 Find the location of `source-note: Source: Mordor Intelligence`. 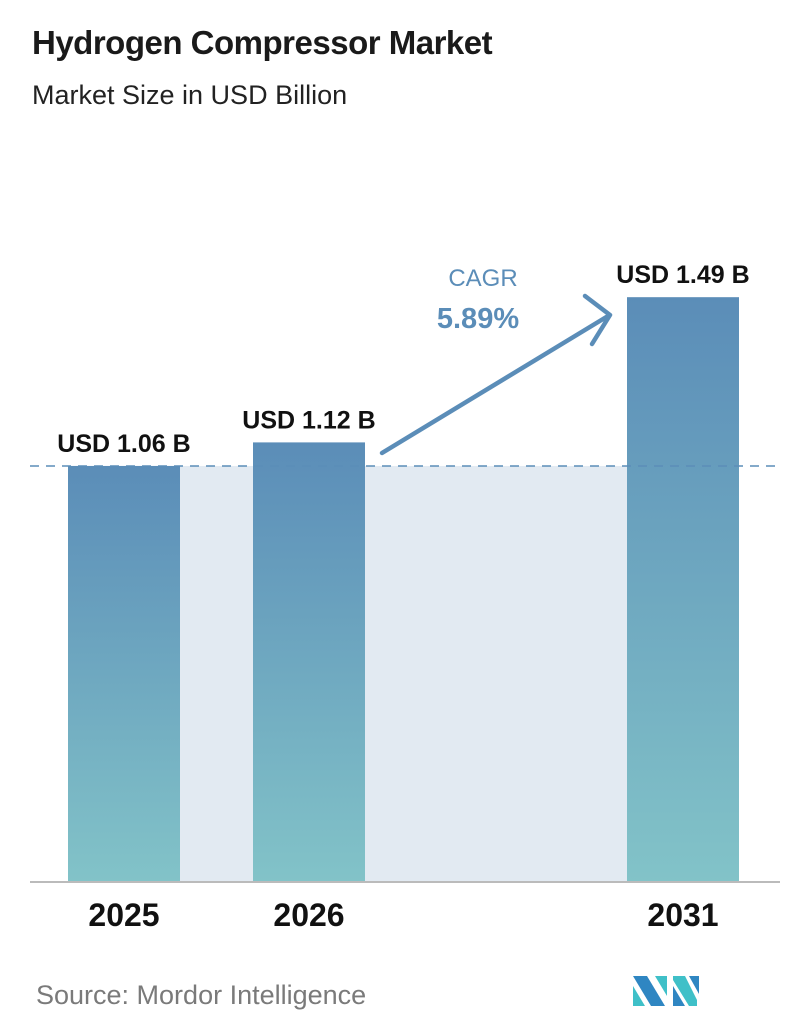

source-note: Source: Mordor Intelligence is located at coordinates (201, 995).